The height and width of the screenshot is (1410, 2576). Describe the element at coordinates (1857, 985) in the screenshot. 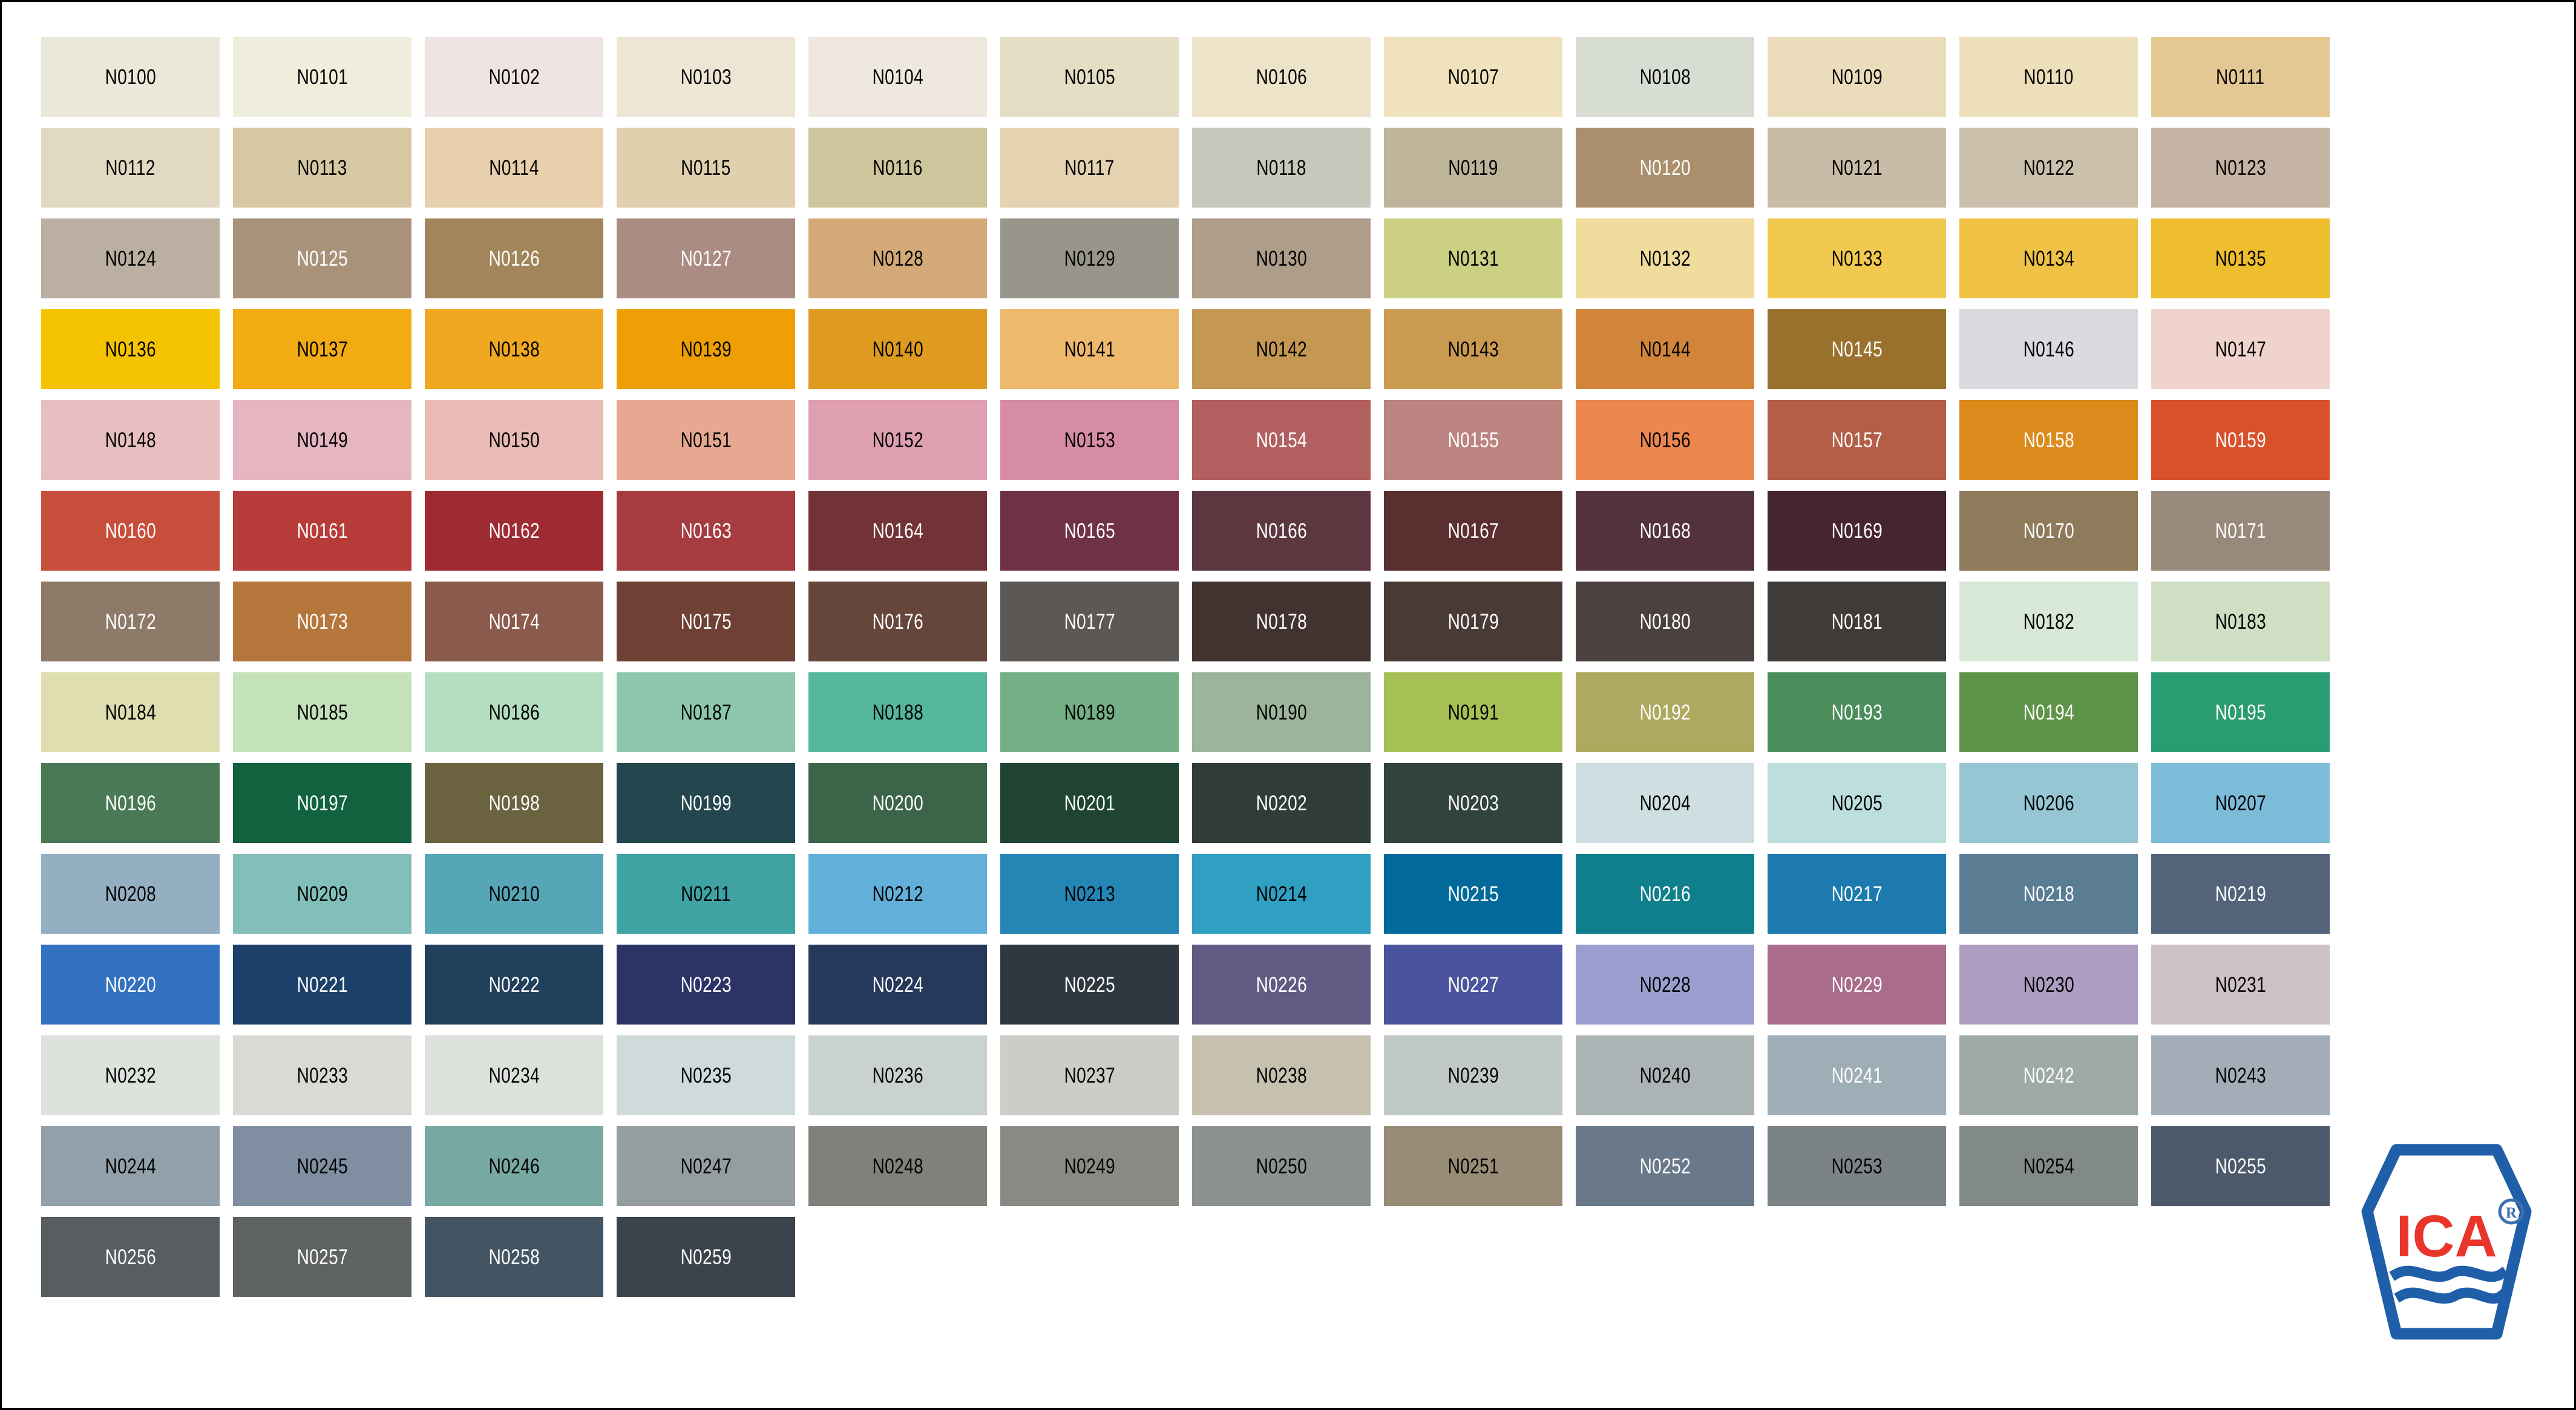

I see `colour-swatch: N0229` at that location.